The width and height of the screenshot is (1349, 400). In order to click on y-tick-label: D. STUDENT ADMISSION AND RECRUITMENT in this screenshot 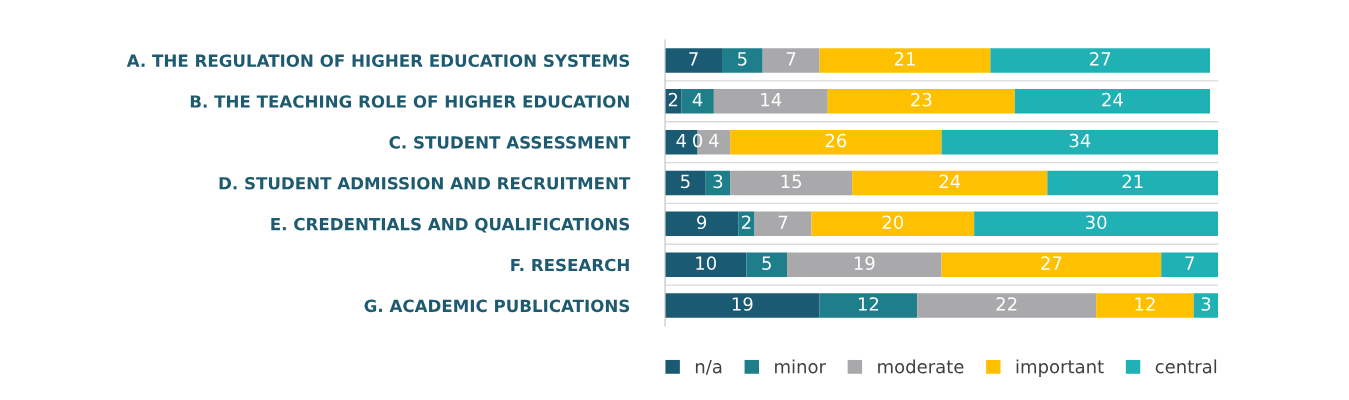, I will do `click(425, 183)`.